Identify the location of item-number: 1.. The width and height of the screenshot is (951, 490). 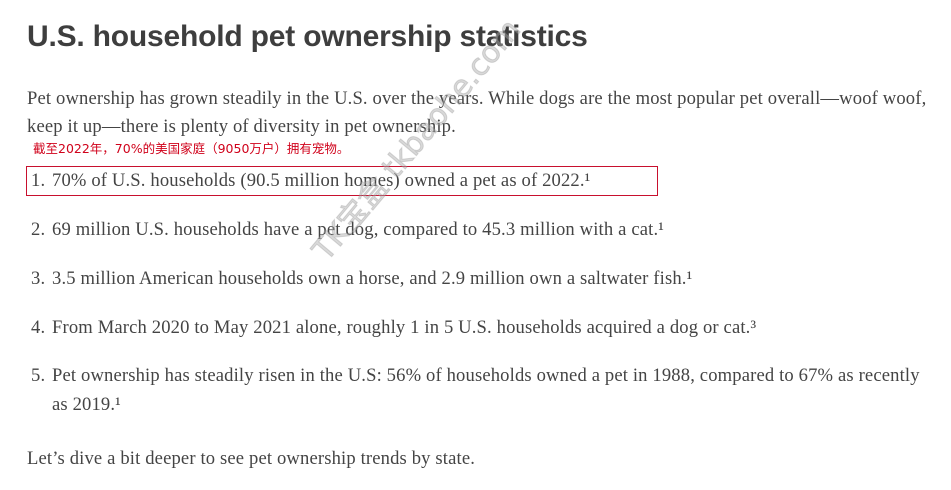
(38, 180).